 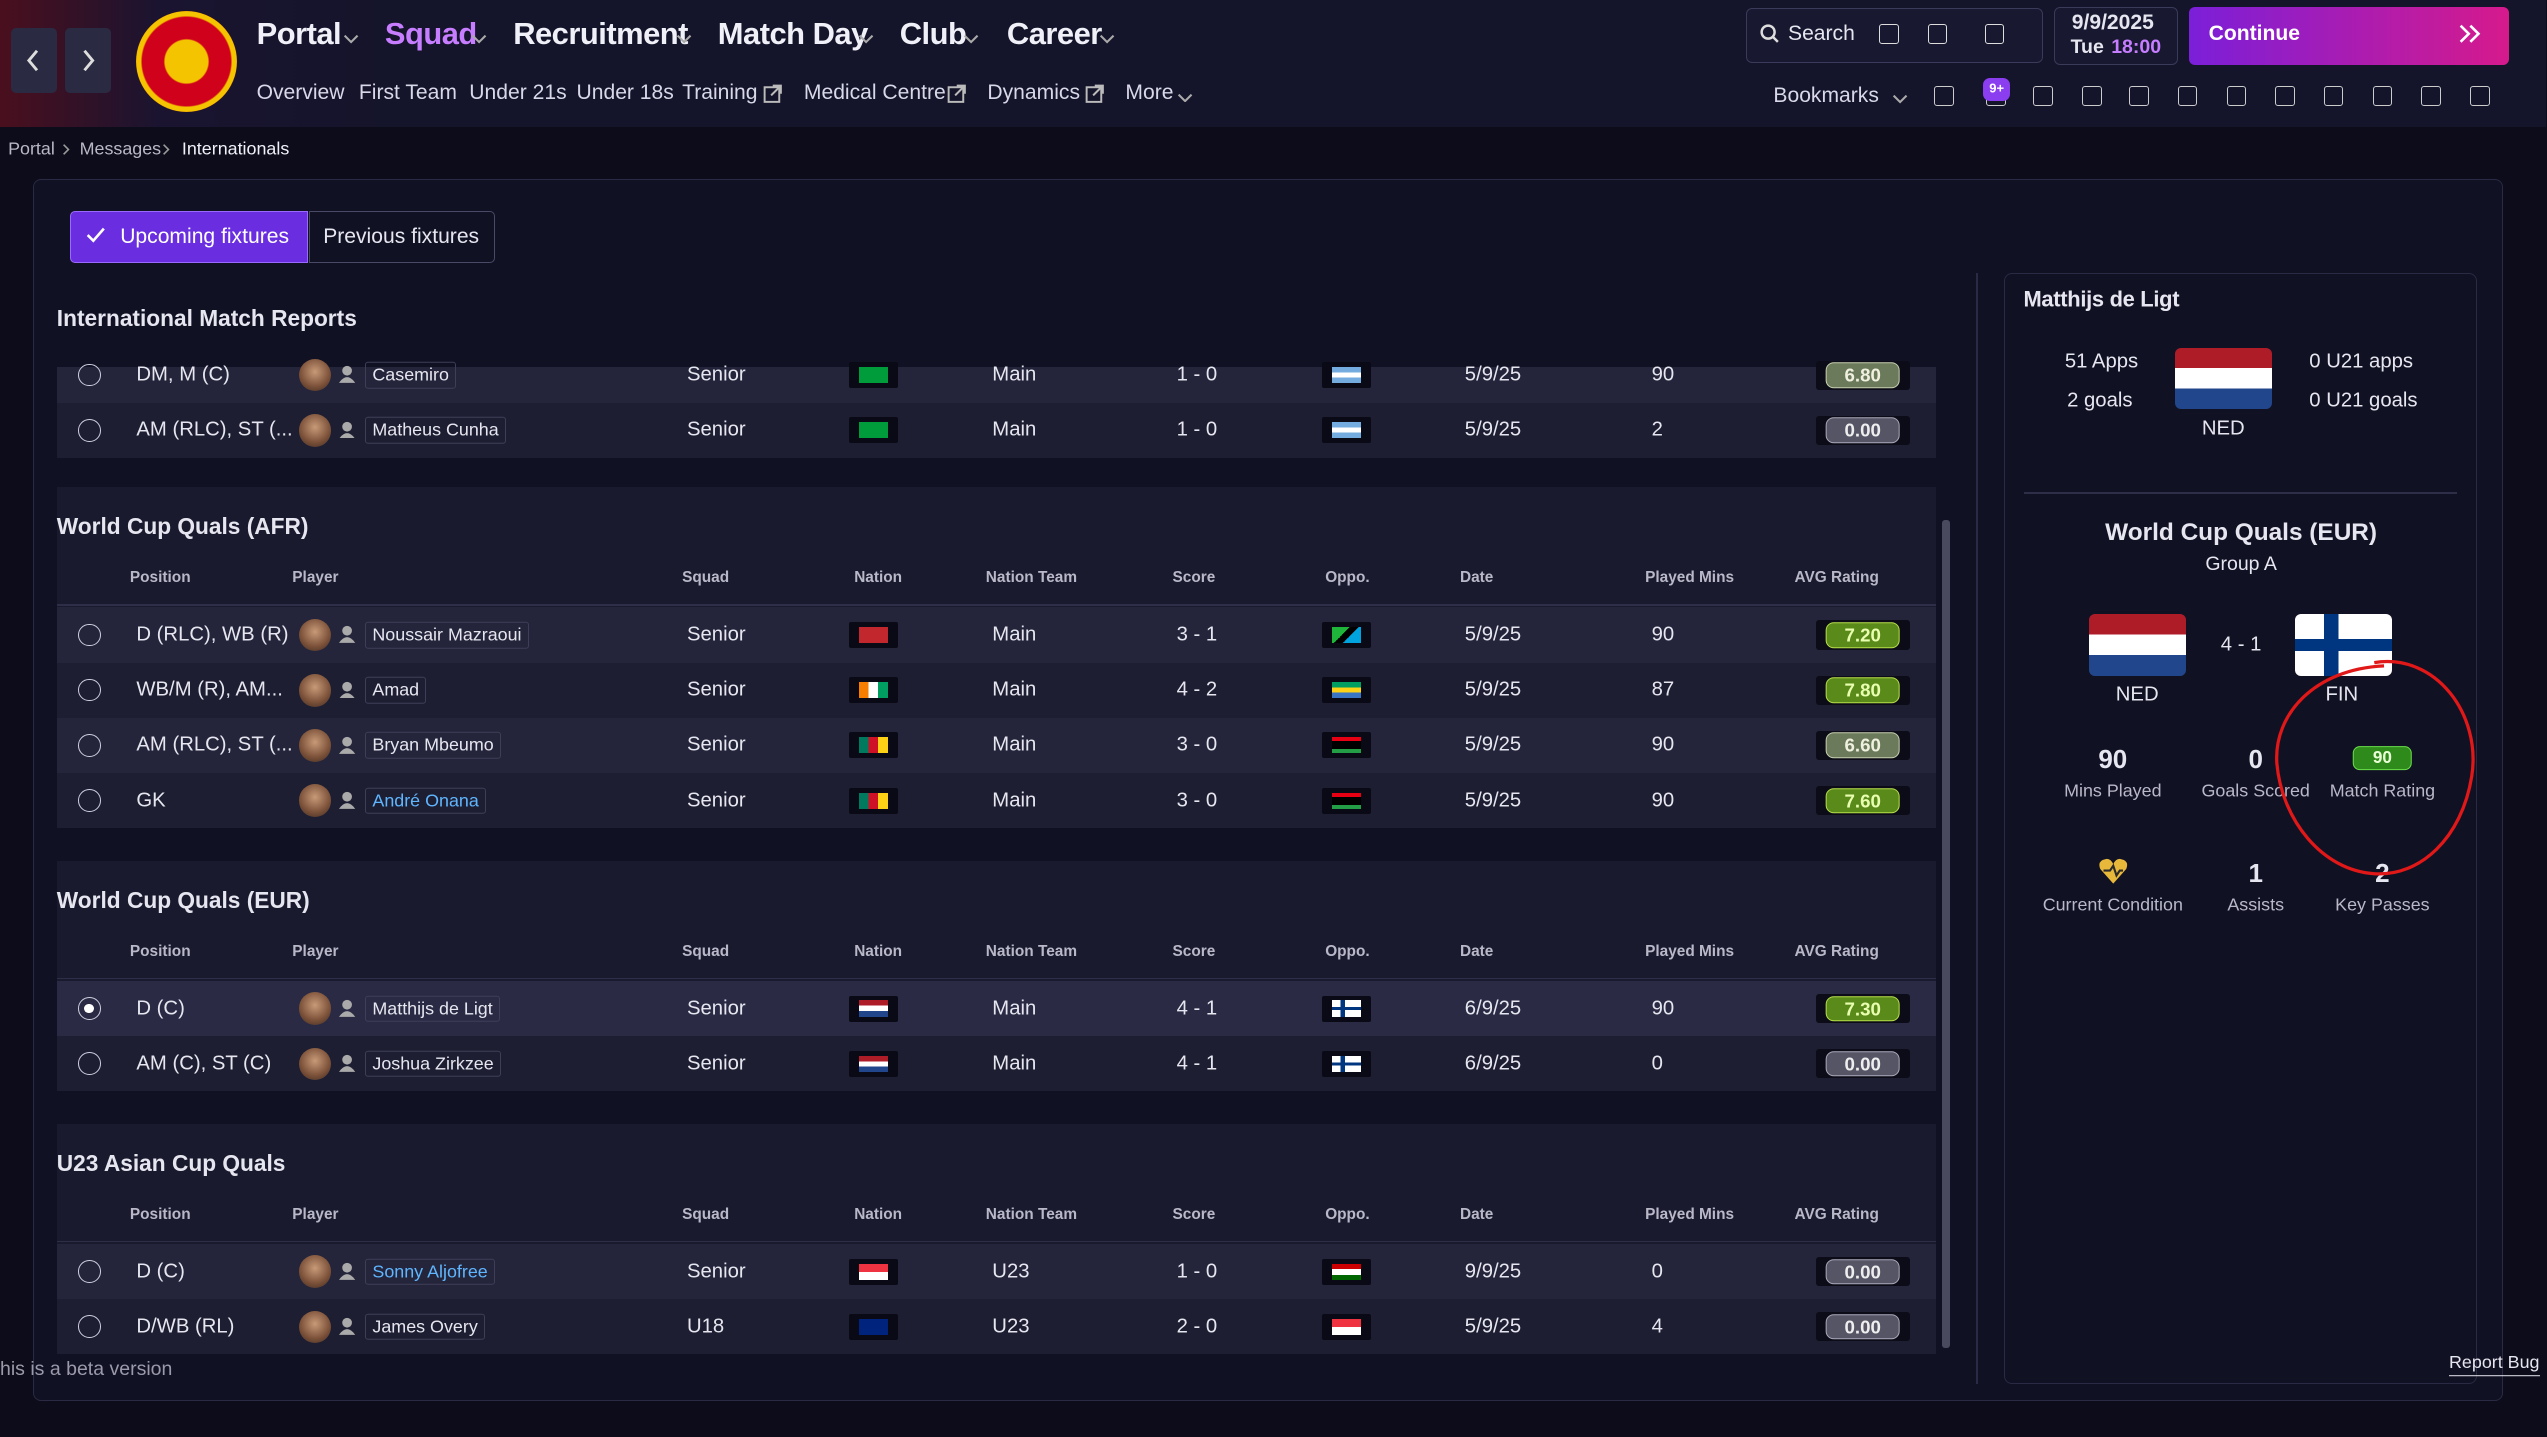 What do you see at coordinates (2101, 299) in the screenshot?
I see `player-panel-name: Matthijs de Ligt` at bounding box center [2101, 299].